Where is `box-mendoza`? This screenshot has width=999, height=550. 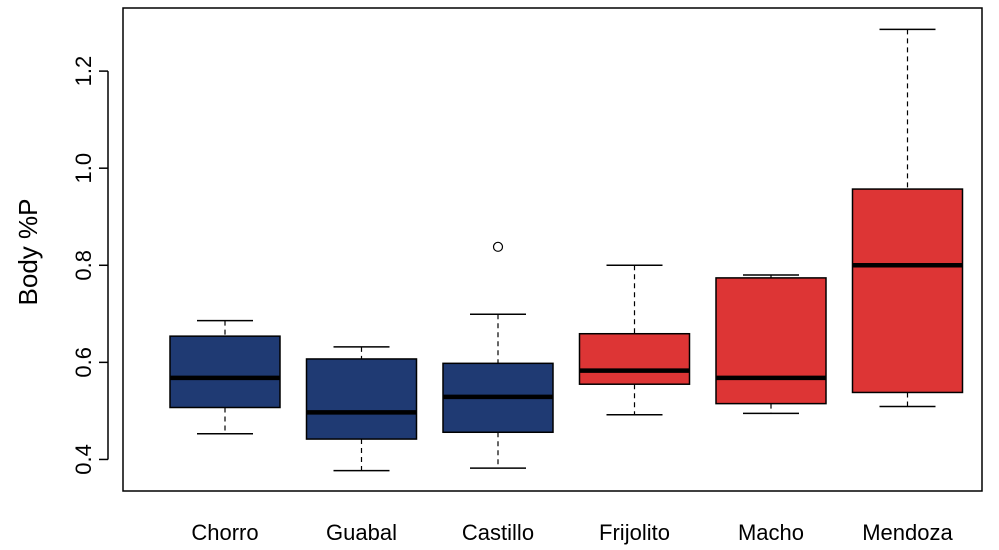
box-mendoza is located at coordinates (907, 218).